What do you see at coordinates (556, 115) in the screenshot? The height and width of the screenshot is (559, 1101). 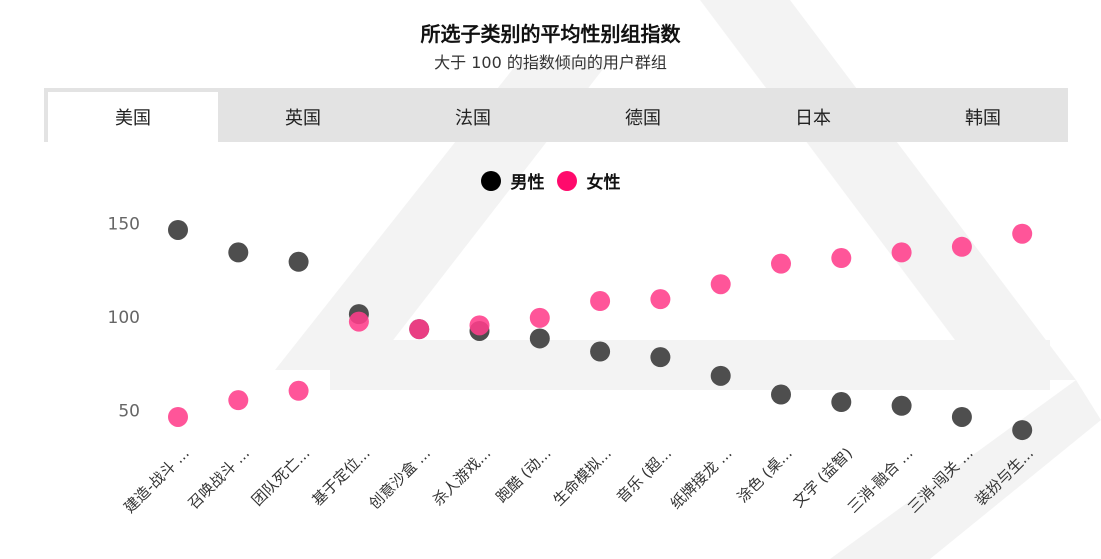 I see `country-tabs: 美国 英国 法国 德国 日本 韩国` at bounding box center [556, 115].